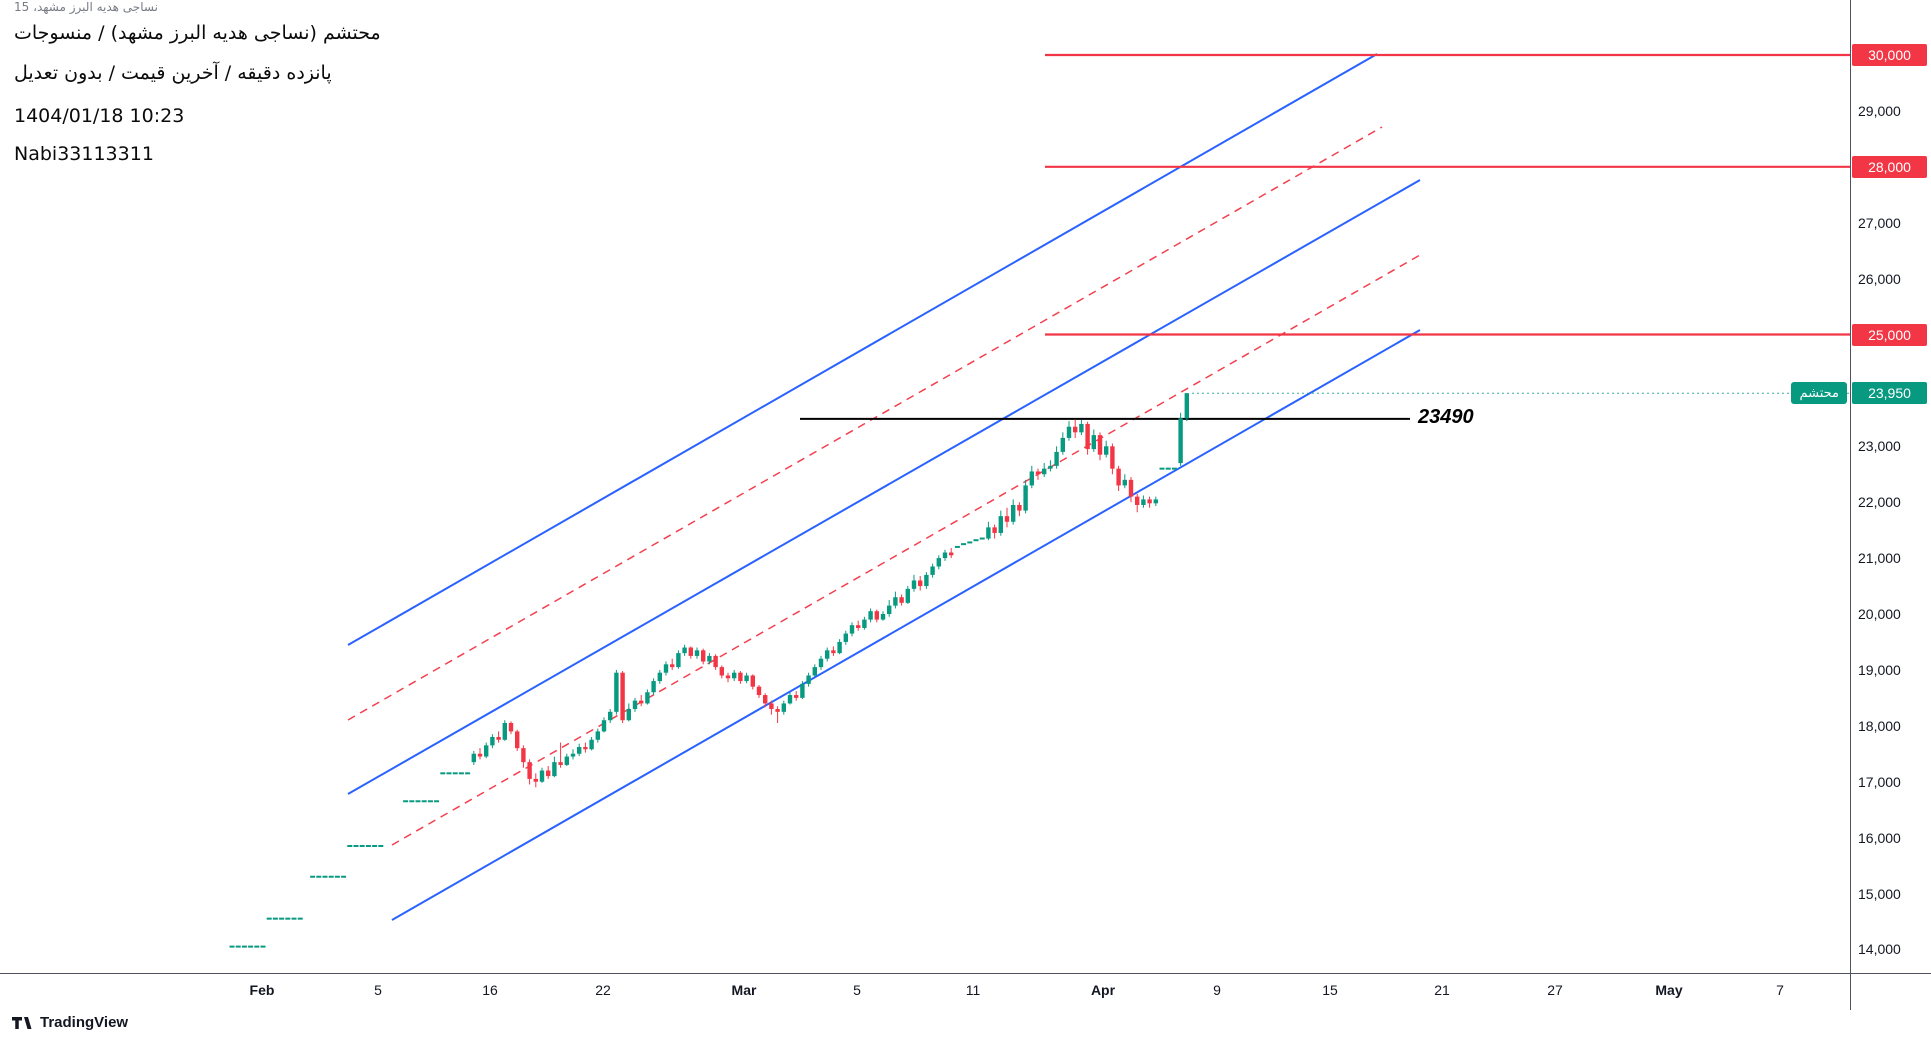  Describe the element at coordinates (84, 154) in the screenshot. I see `annotation-username-line: Nabi33113311` at that location.